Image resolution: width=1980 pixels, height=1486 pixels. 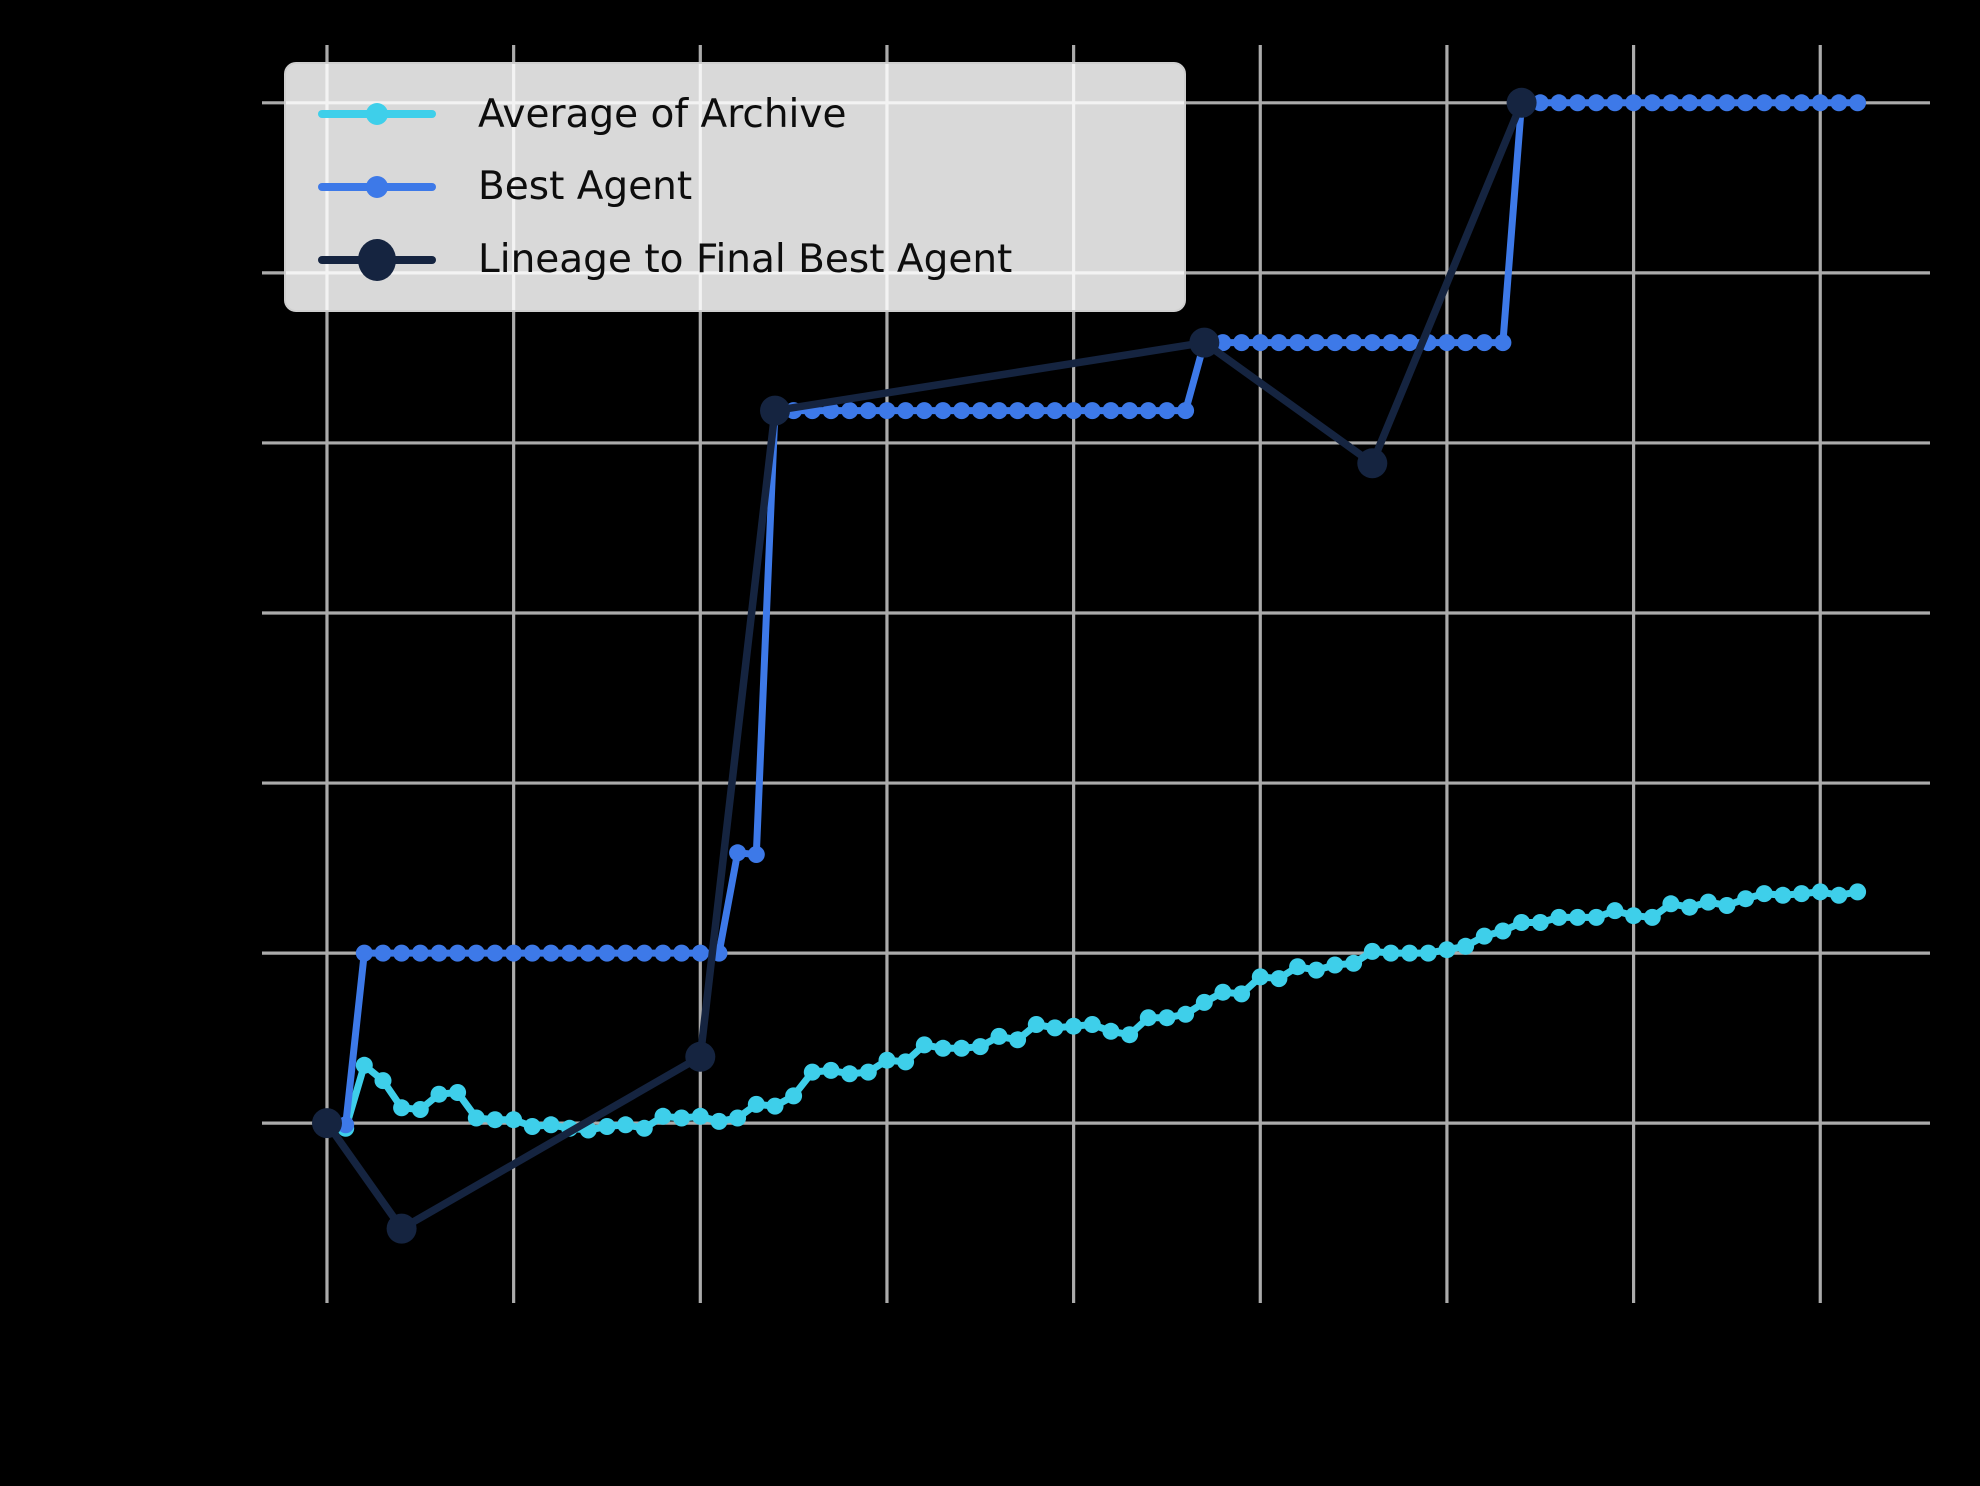 What do you see at coordinates (1092, 1011) in the screenshot?
I see `average-of-archive-line` at bounding box center [1092, 1011].